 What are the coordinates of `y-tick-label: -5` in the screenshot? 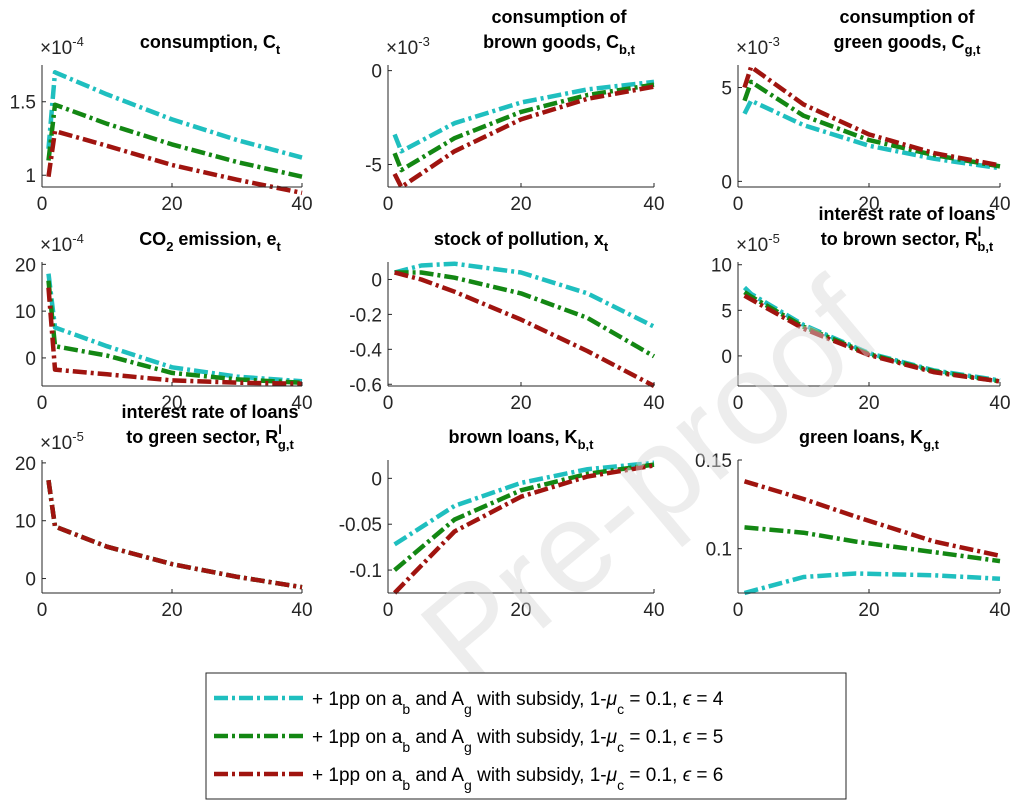 It's located at (373, 165).